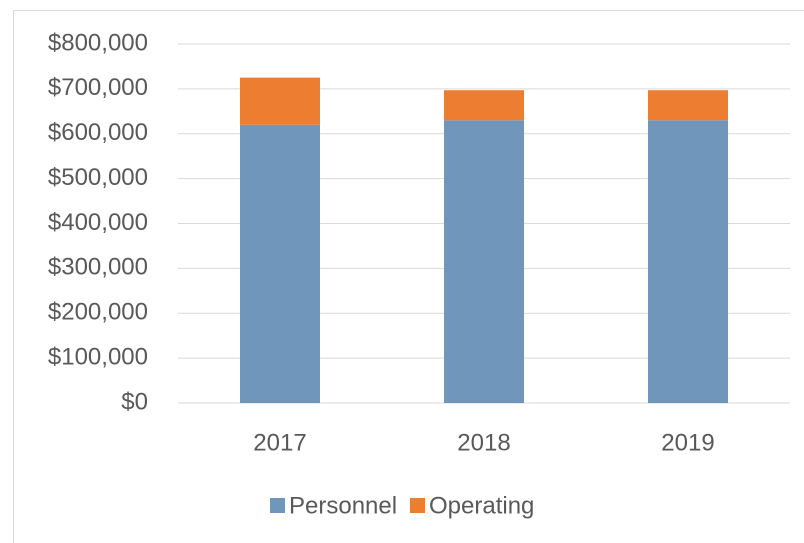  Describe the element at coordinates (687, 442) in the screenshot. I see `x-tick-label: 2019` at that location.